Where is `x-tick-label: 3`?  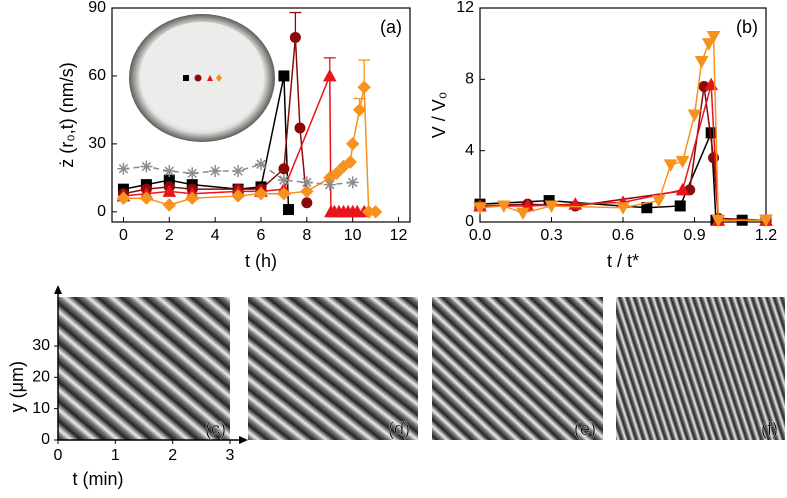 x-tick-label: 3 is located at coordinates (230, 455).